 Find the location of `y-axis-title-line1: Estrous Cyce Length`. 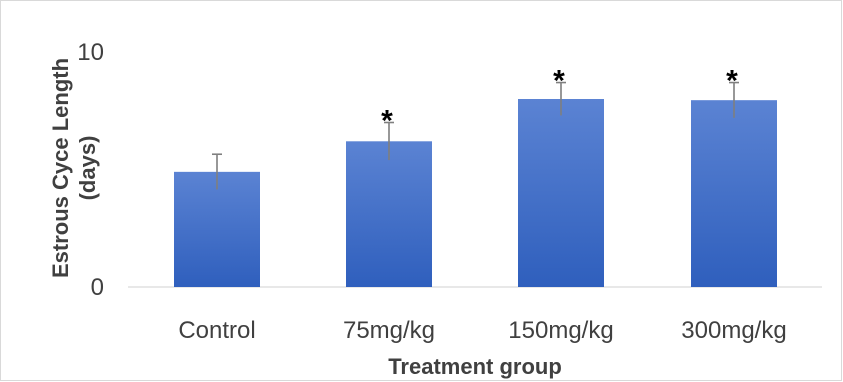

y-axis-title-line1: Estrous Cyce Length is located at coordinates (60, 168).